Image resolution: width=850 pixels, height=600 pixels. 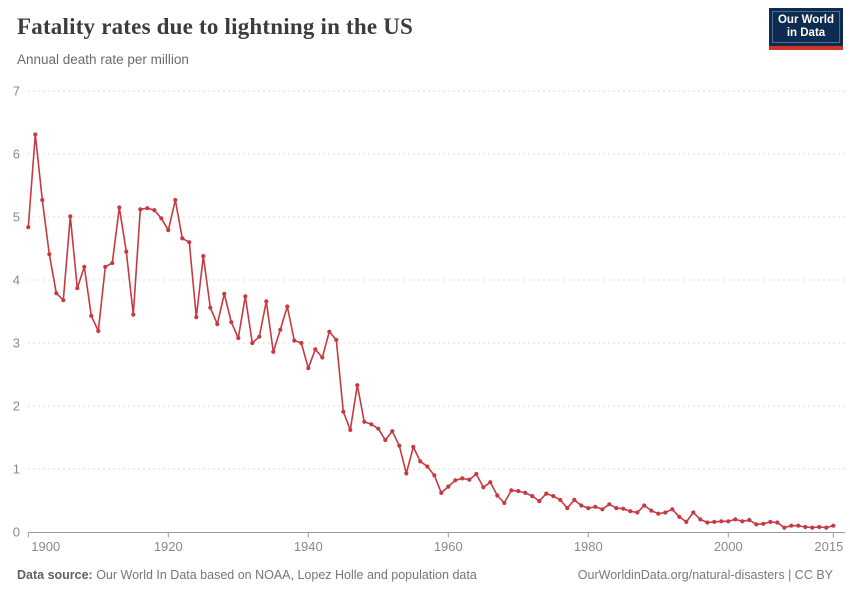 I want to click on owid-logo: Our World in Data, so click(x=806, y=29).